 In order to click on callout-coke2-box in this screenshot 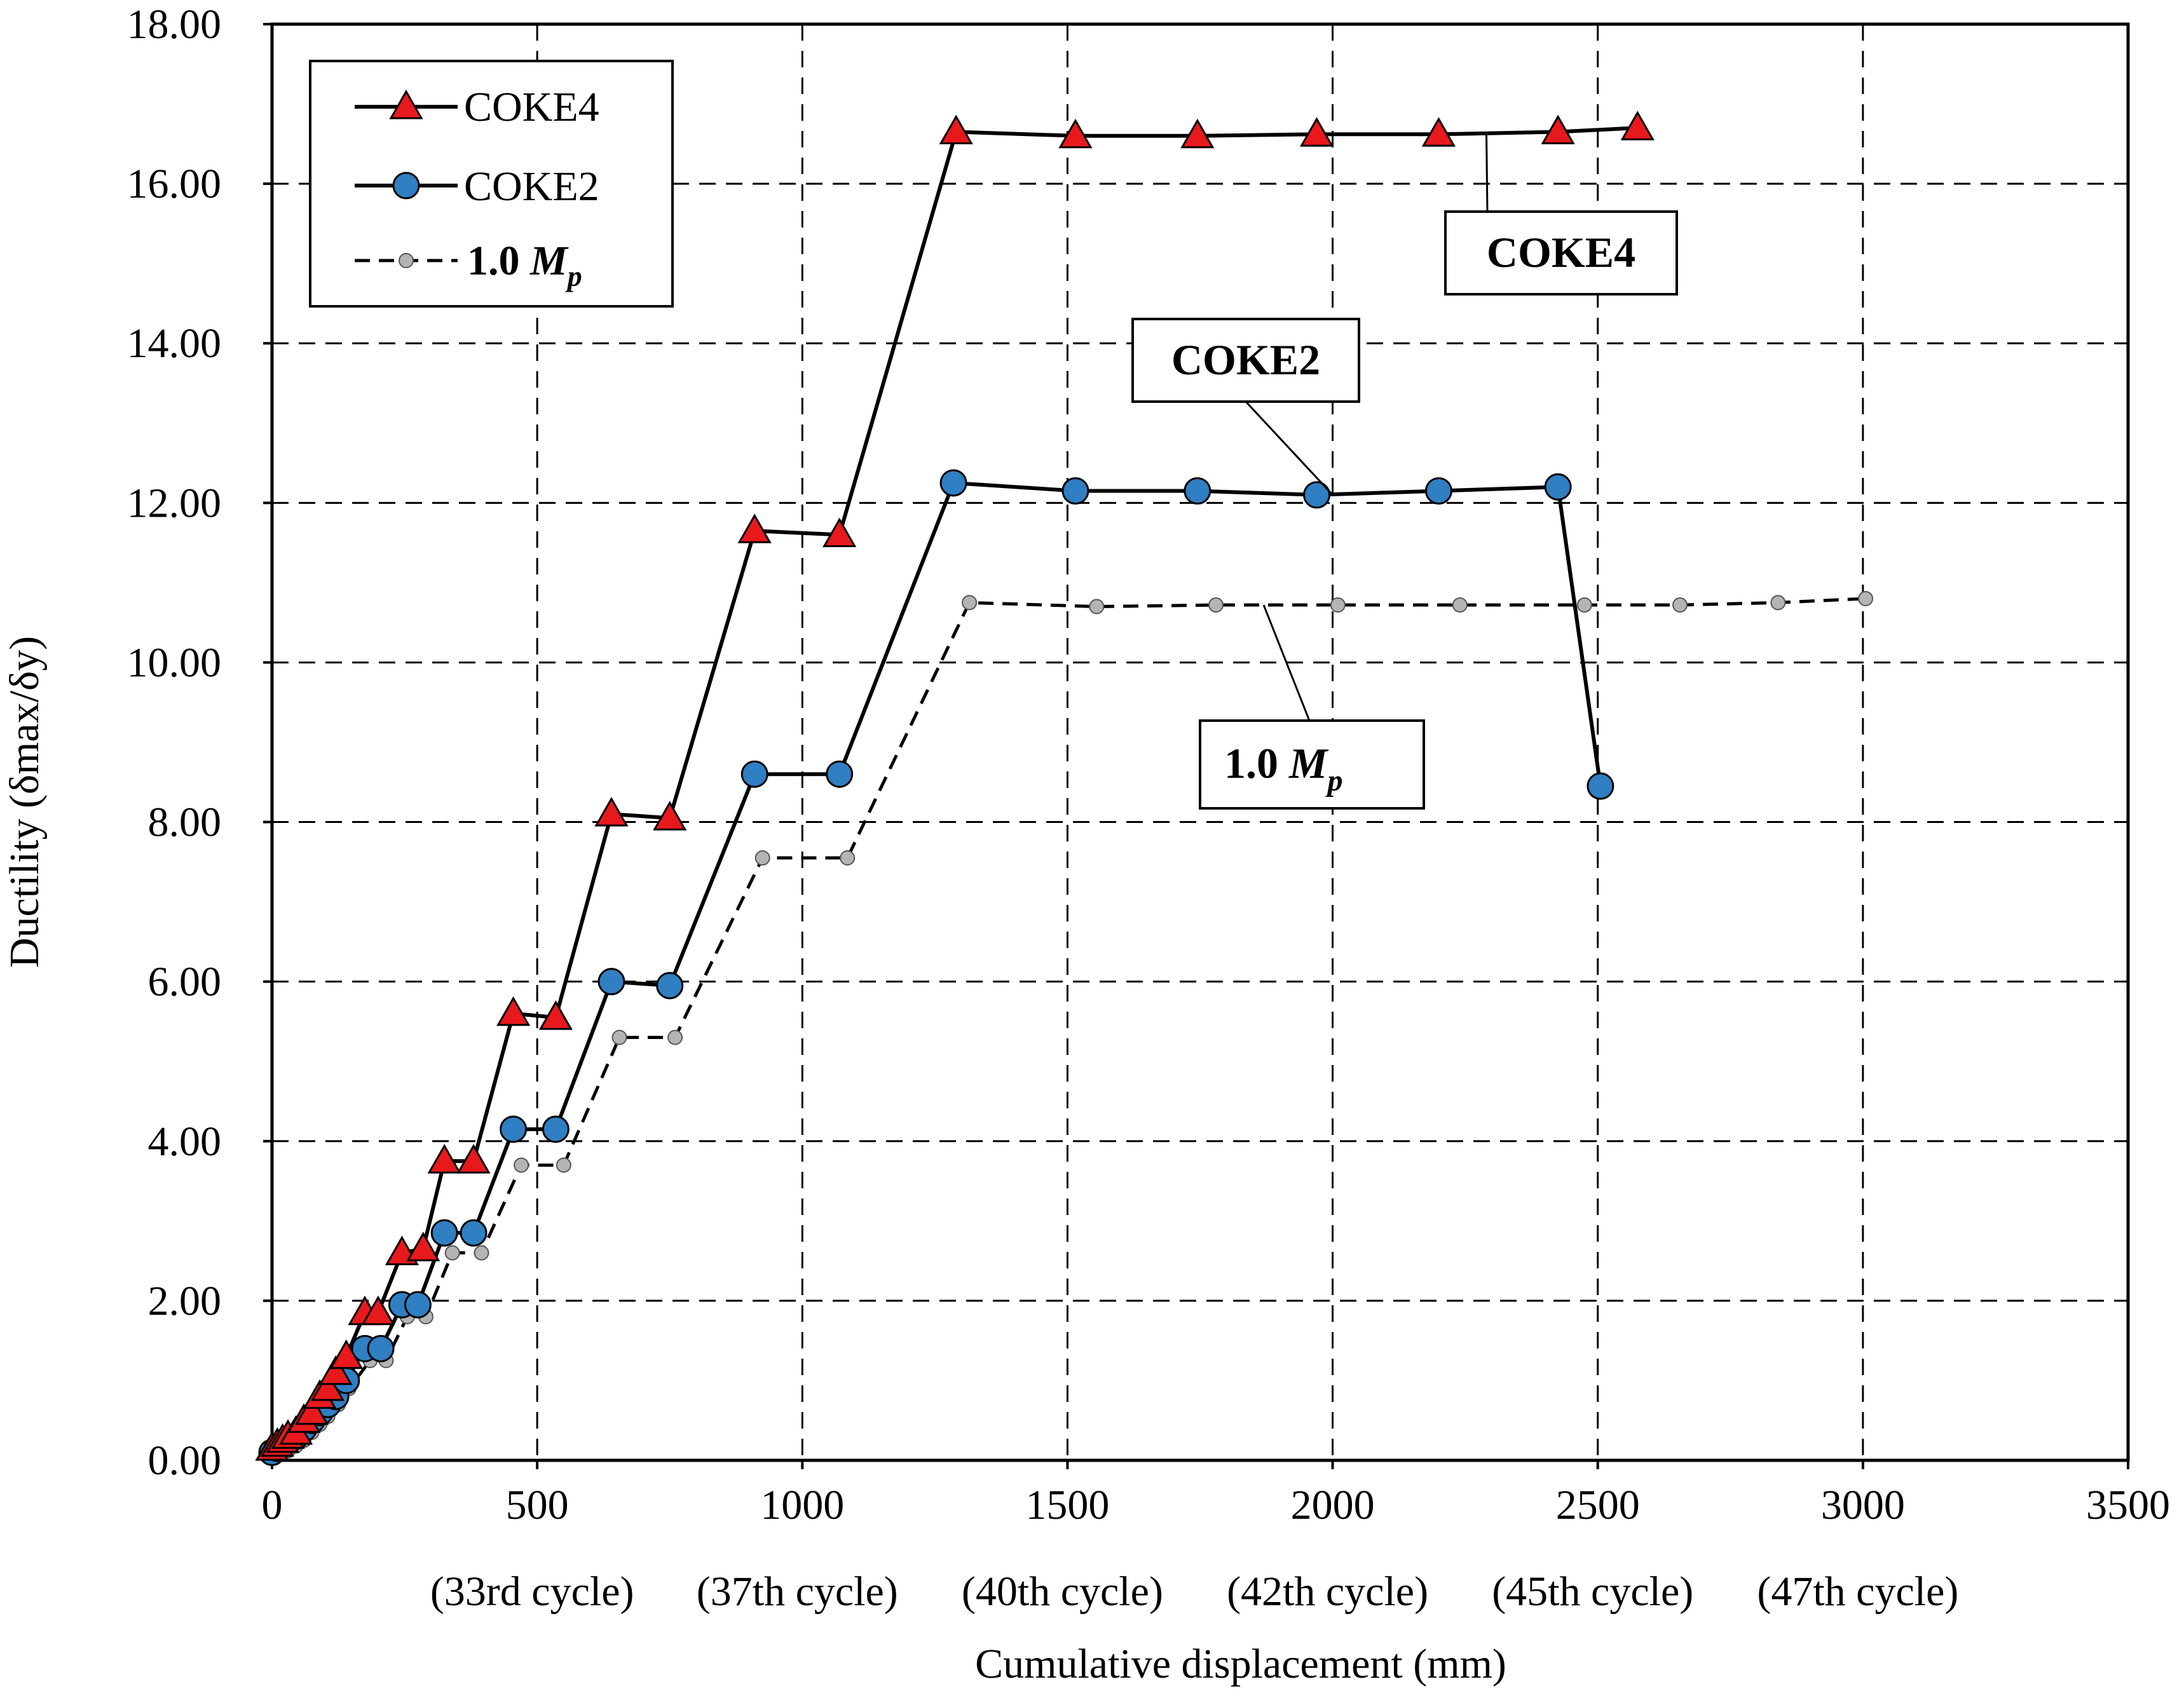, I will do `click(1245, 360)`.